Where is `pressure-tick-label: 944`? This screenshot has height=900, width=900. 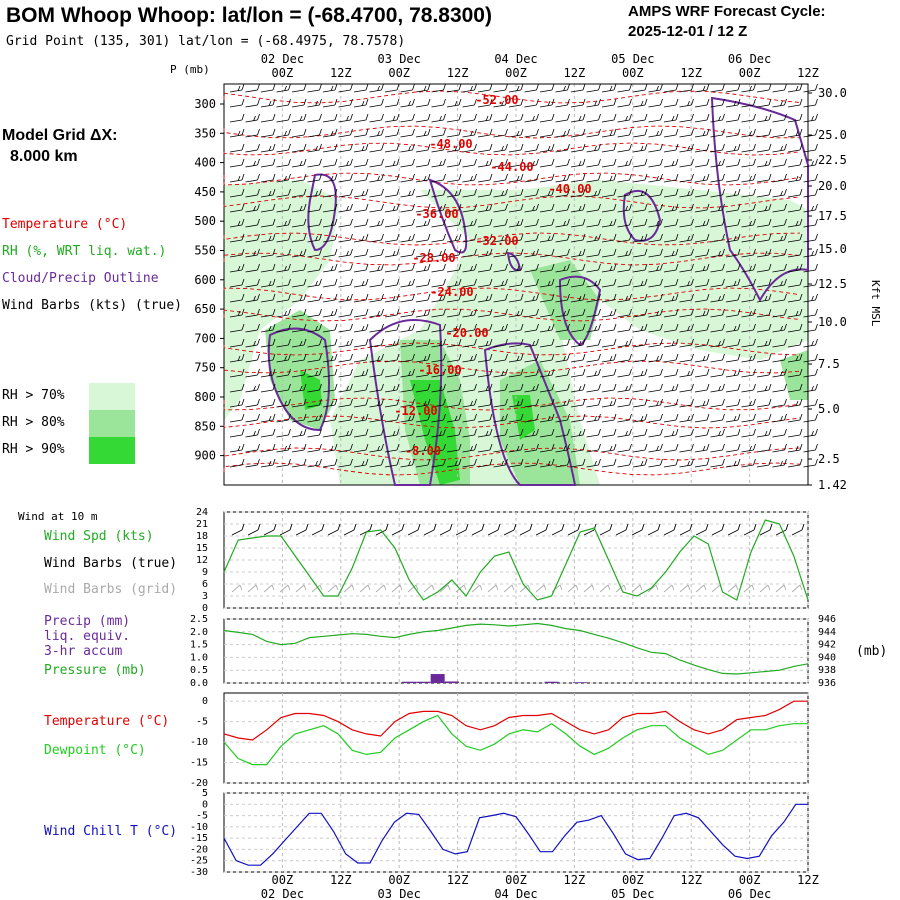
pressure-tick-label: 944 is located at coordinates (827, 632).